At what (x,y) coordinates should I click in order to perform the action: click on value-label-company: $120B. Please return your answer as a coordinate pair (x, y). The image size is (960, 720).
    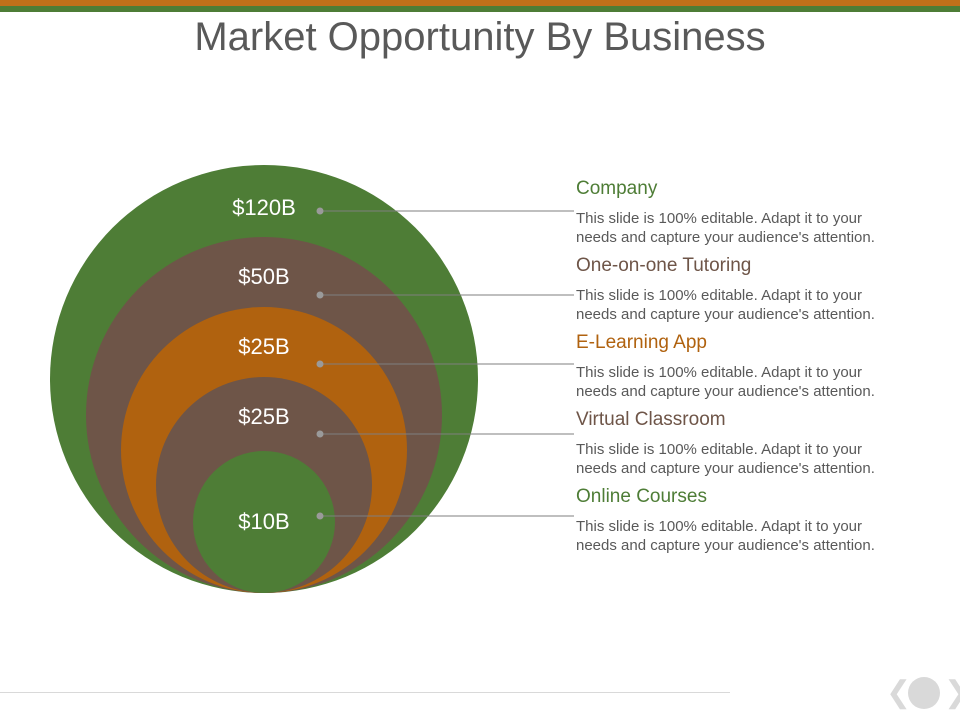
    Looking at the image, I should click on (264, 207).